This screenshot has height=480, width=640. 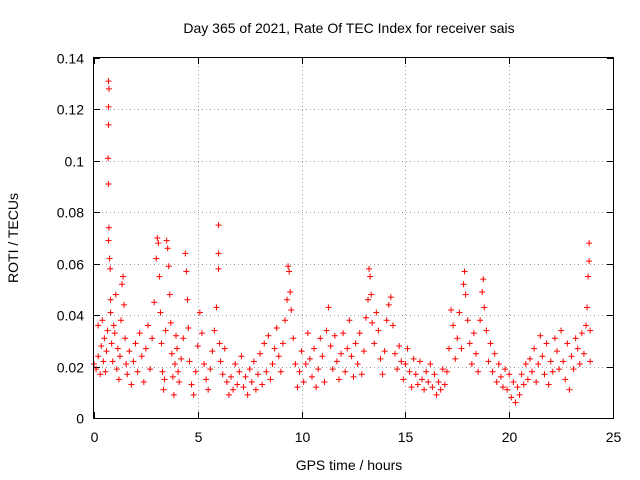 I want to click on y-tick-label: 0.14, so click(x=70, y=59).